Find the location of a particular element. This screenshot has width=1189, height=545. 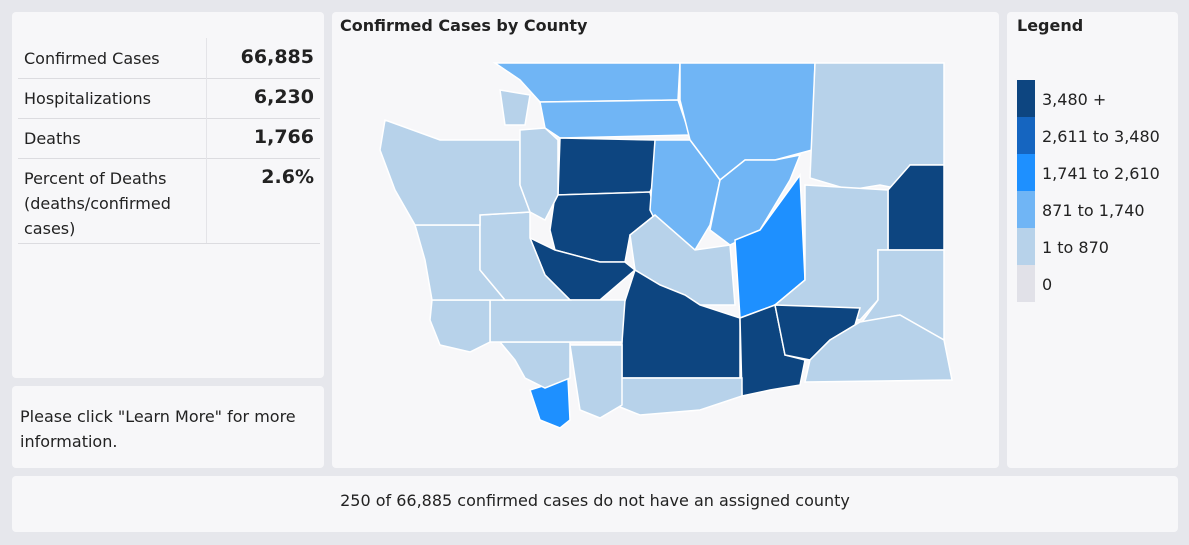

stat-value: 6,230 is located at coordinates (283, 97).